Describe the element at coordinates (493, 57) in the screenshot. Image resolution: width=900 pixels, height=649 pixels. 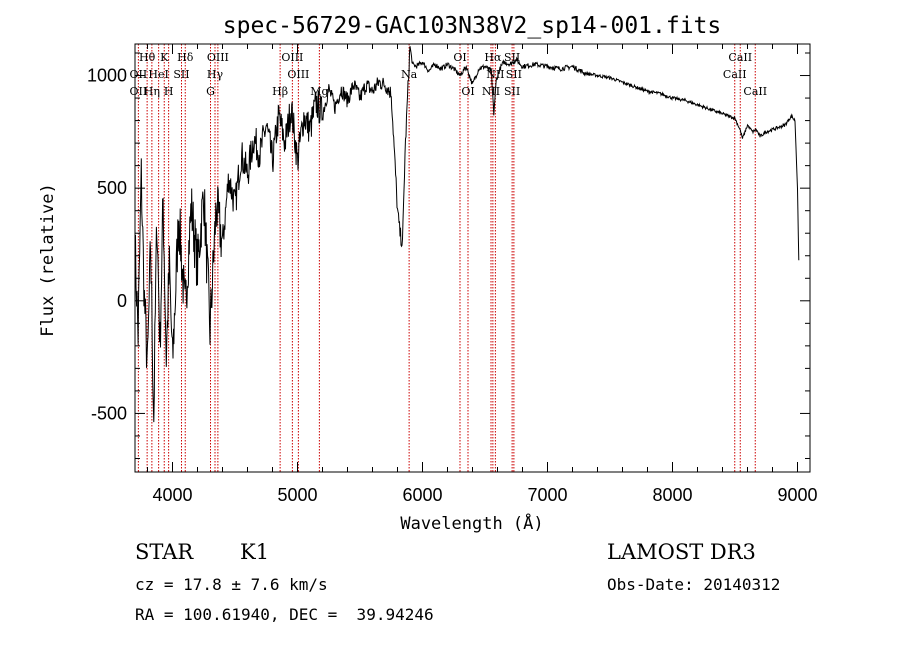
I see `line-label: Hα` at that location.